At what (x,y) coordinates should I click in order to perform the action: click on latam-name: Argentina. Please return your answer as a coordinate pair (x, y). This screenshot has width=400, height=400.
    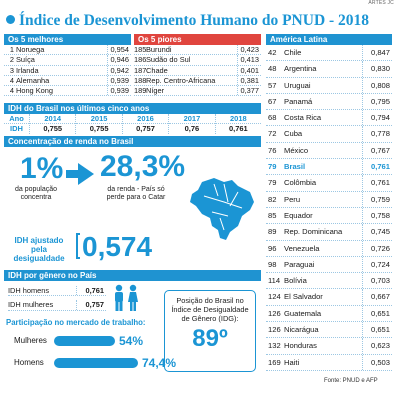
    Looking at the image, I should click on (300, 69).